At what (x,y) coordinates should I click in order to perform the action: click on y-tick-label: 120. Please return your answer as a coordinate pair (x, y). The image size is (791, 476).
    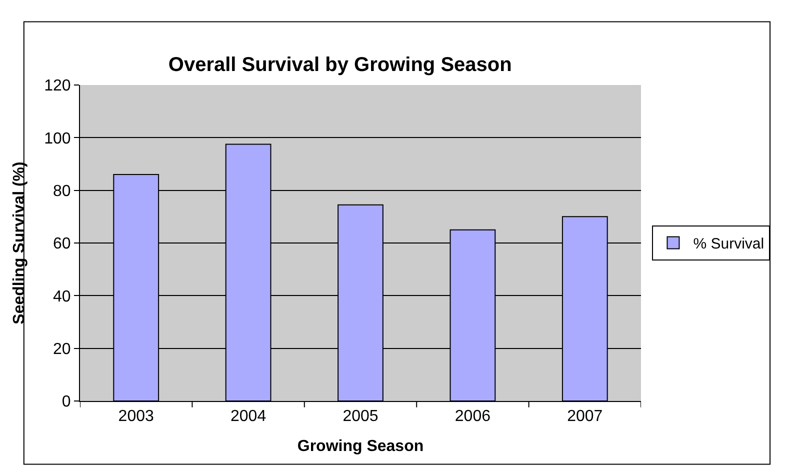
    Looking at the image, I should click on (57, 86).